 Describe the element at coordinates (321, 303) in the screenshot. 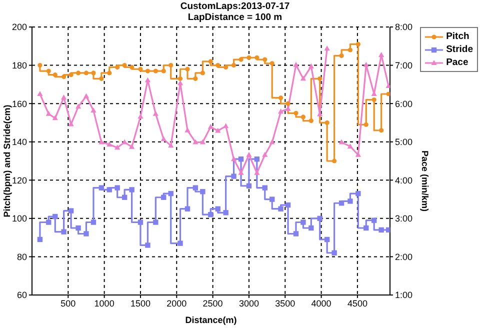

I see `x-tick-label: 4000` at that location.